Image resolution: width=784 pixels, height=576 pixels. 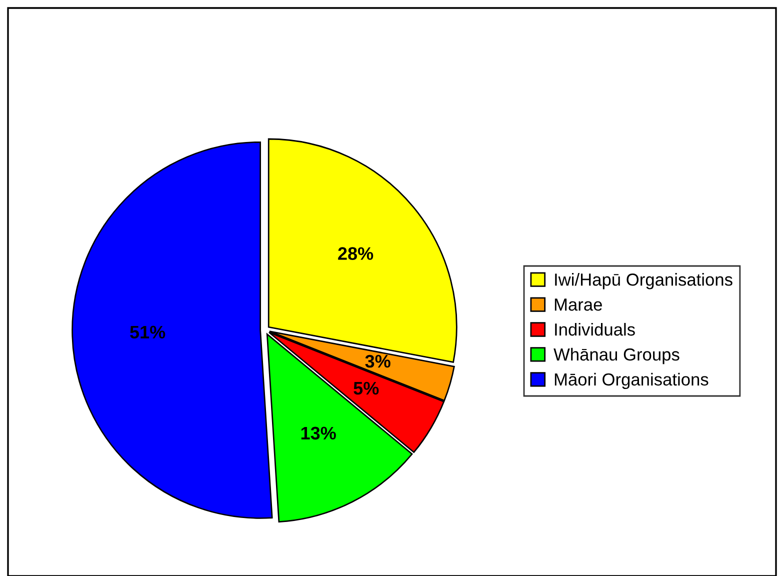 I want to click on data-label: 28%, so click(x=356, y=253).